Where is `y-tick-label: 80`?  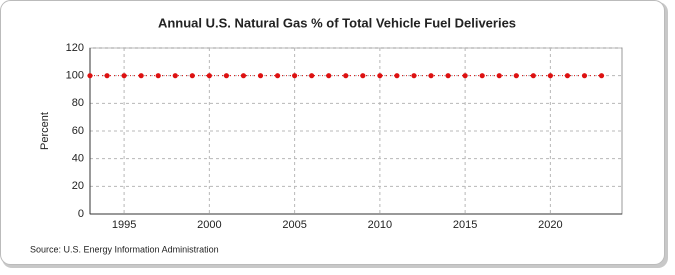 y-tick-label: 80 is located at coordinates (78, 103).